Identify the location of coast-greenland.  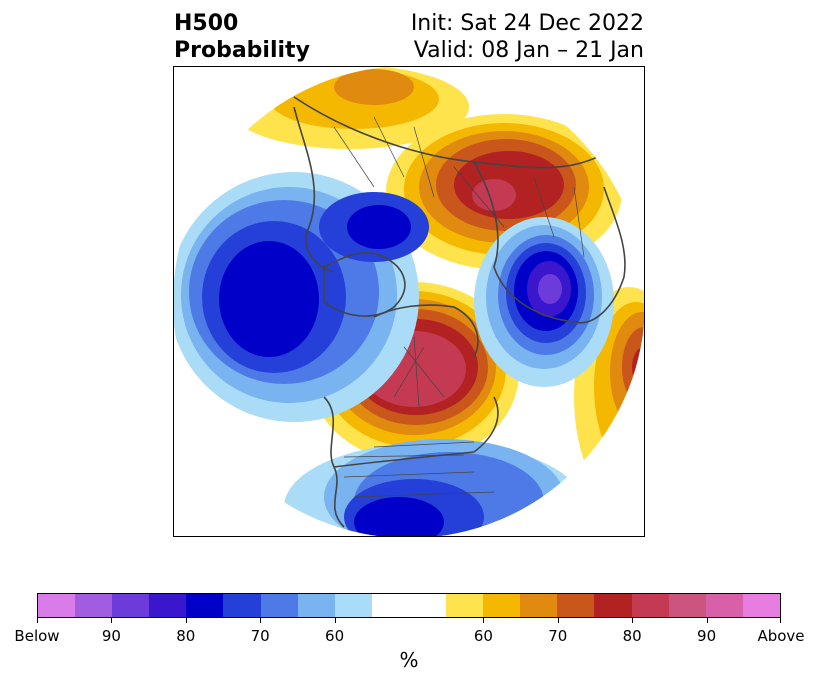
(364, 284).